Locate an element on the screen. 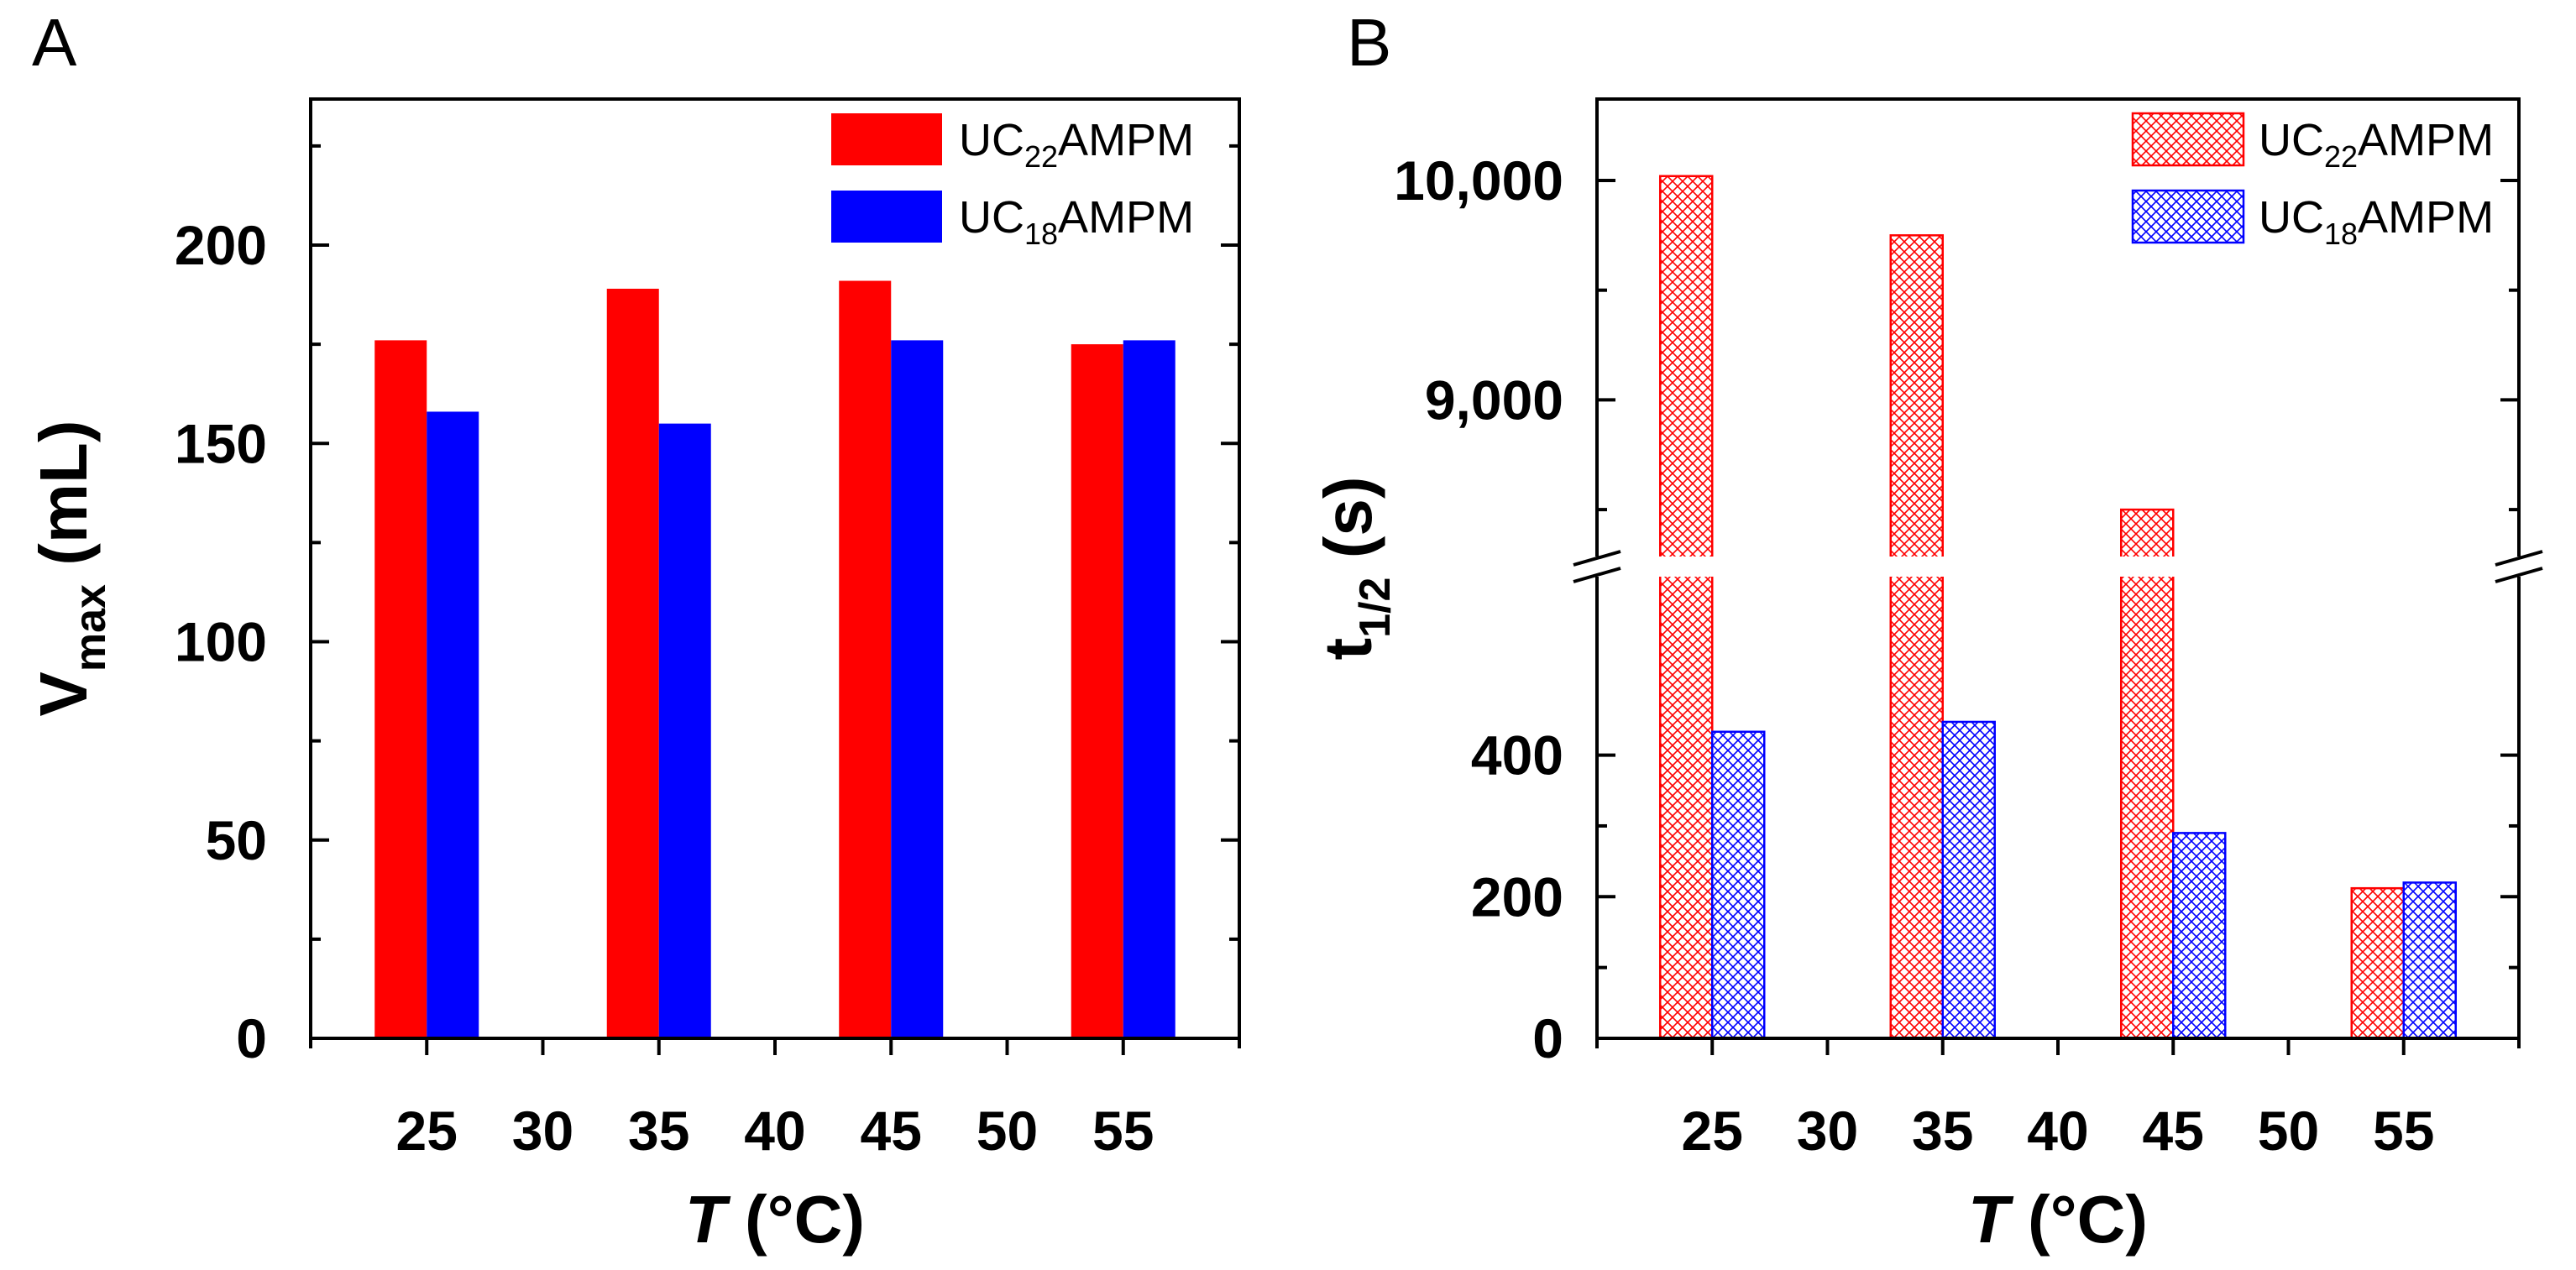 This screenshot has width=2576, height=1270. x-tick-label-a-55: 55 is located at coordinates (1123, 1131).